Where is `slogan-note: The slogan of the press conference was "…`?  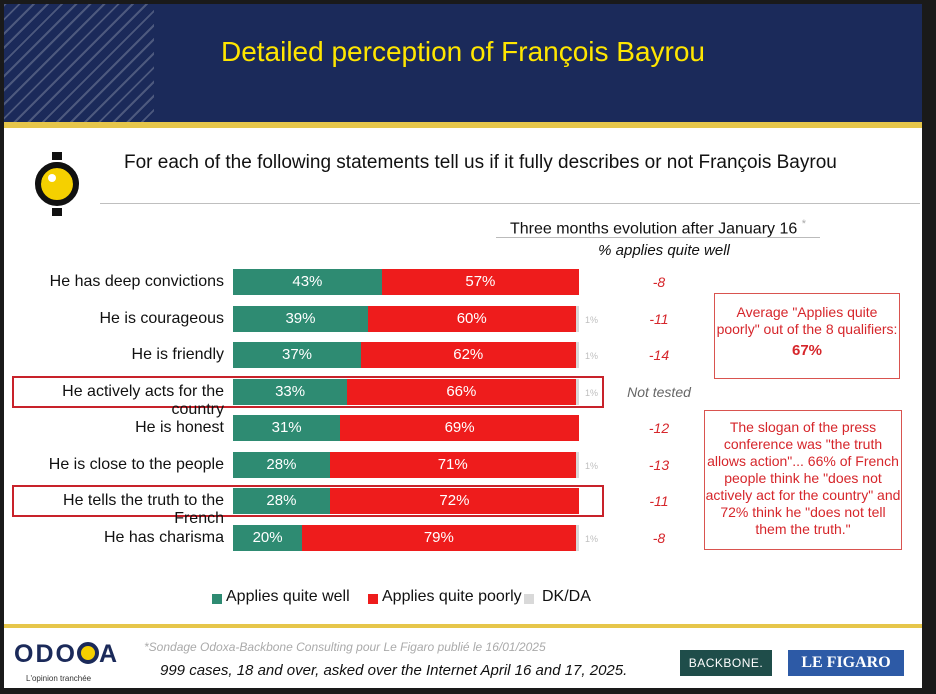 slogan-note: The slogan of the press conference was "… is located at coordinates (803, 480).